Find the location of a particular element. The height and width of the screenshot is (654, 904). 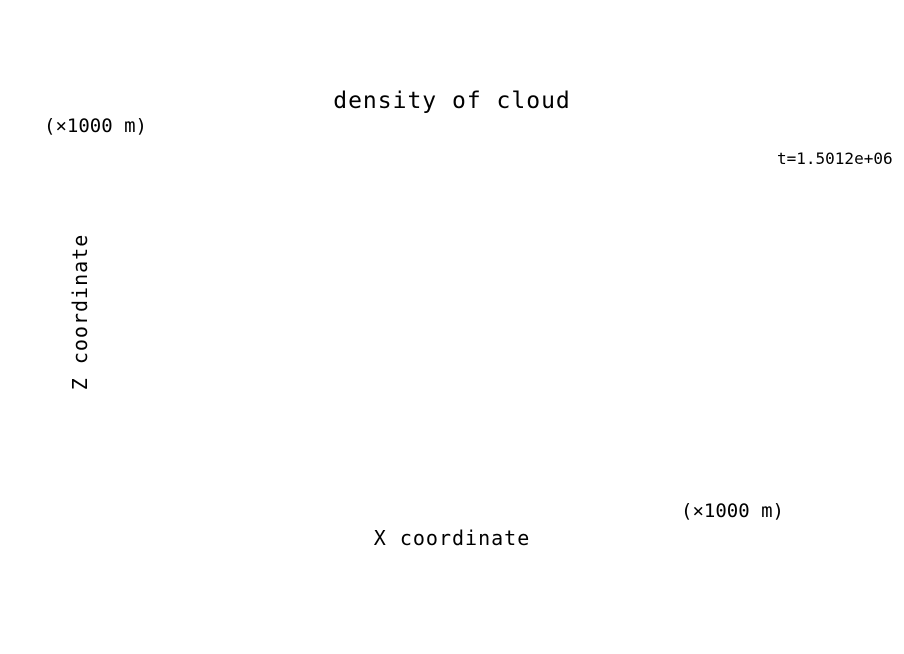

y-axis-label: Z coordinate is located at coordinates (80, 312).